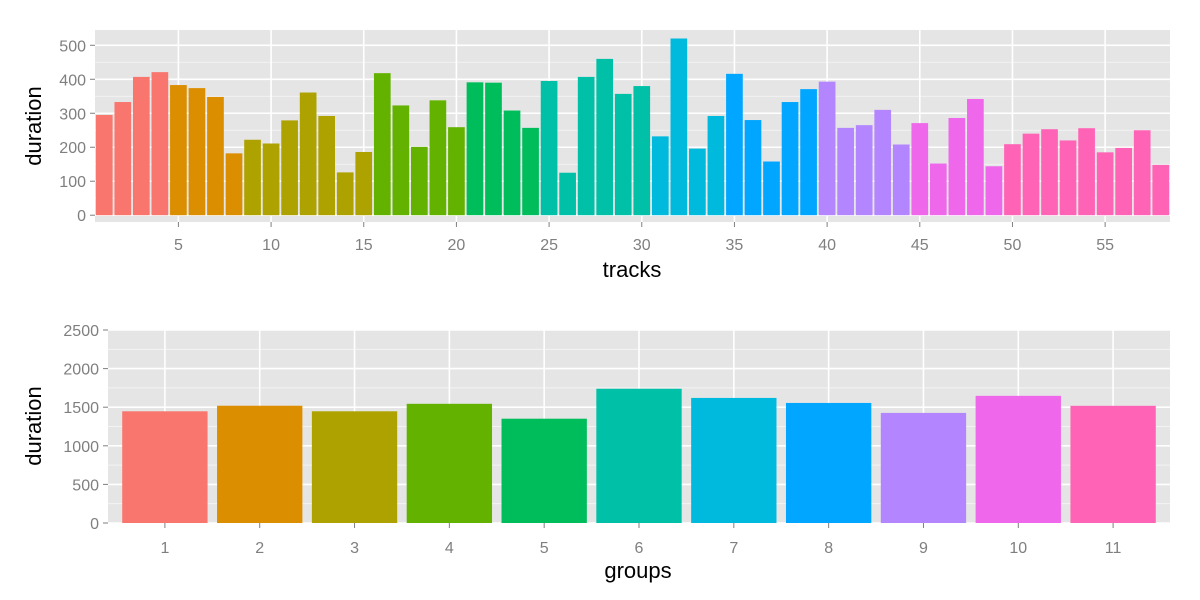 The width and height of the screenshot is (1200, 600). I want to click on x-tick-label: 7, so click(733, 548).